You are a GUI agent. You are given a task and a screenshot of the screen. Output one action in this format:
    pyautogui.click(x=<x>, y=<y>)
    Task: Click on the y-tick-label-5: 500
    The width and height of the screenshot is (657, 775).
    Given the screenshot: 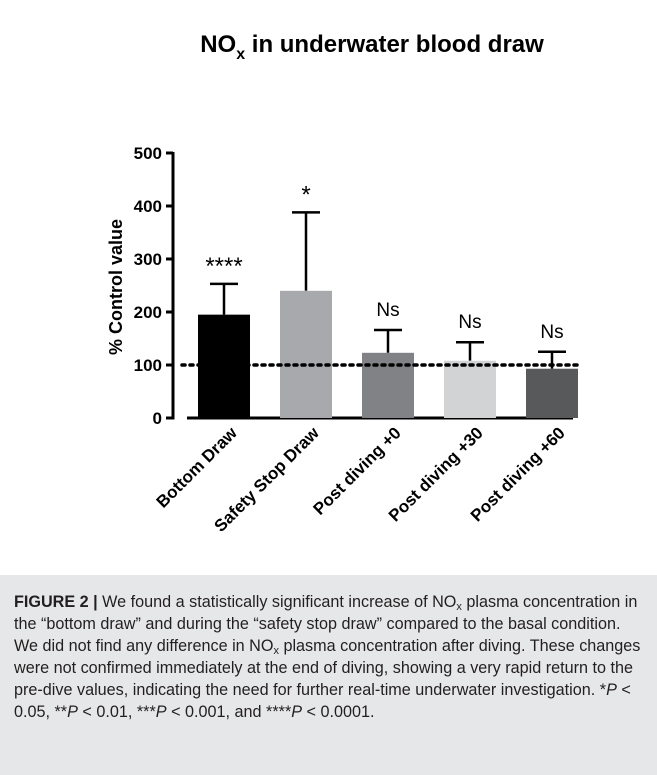 What is the action you would take?
    pyautogui.click(x=148, y=153)
    